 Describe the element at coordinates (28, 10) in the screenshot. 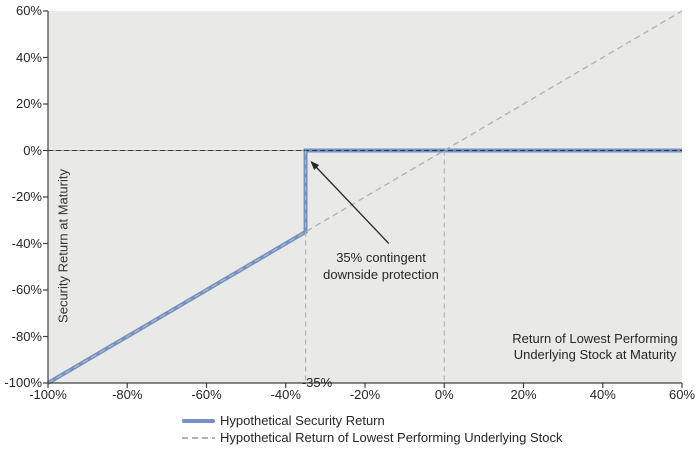

I see `y-tick-label: 60%` at that location.